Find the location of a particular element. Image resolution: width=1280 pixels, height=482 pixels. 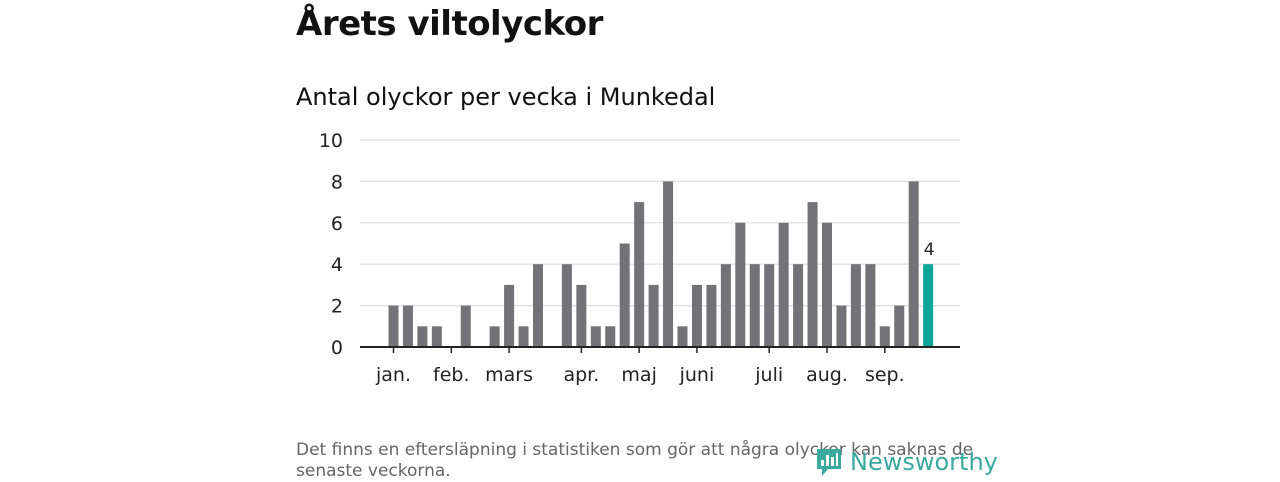

x-tick-label: aug. is located at coordinates (827, 375).